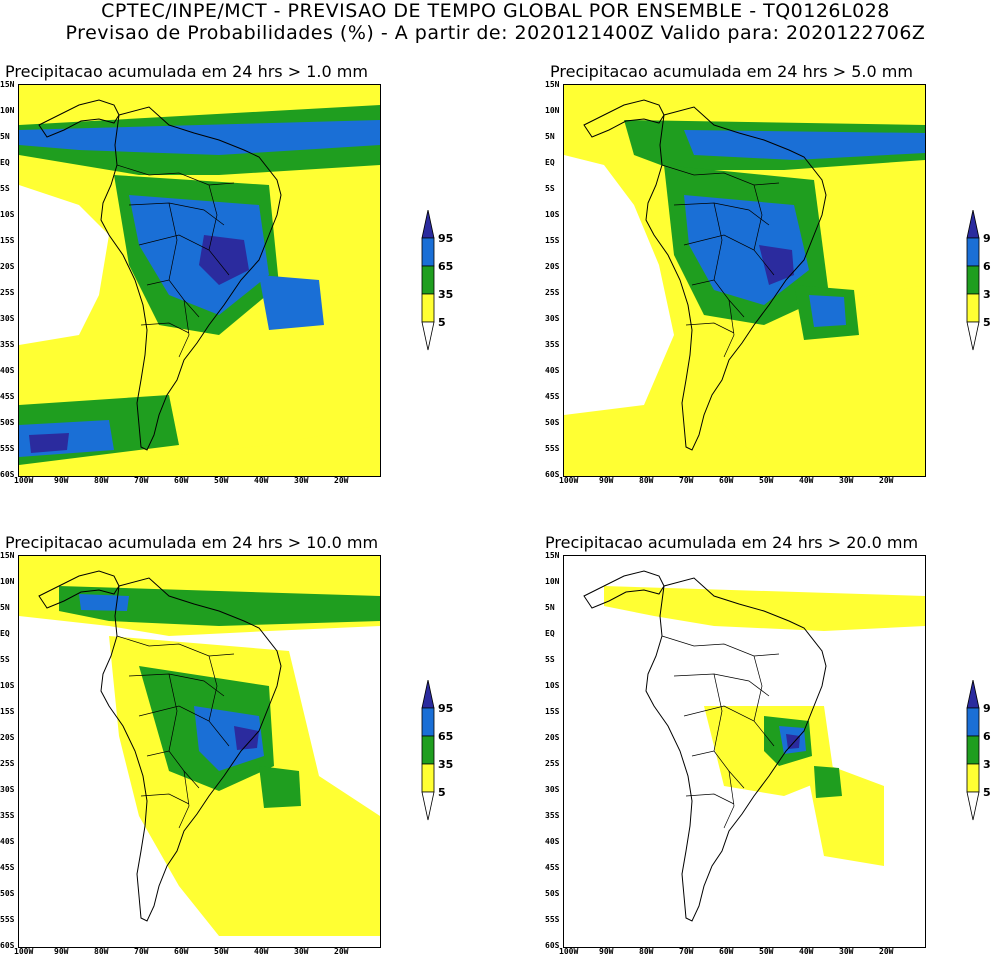  What do you see at coordinates (181, 951) in the screenshot?
I see `lon-tick-label: 60W` at bounding box center [181, 951].